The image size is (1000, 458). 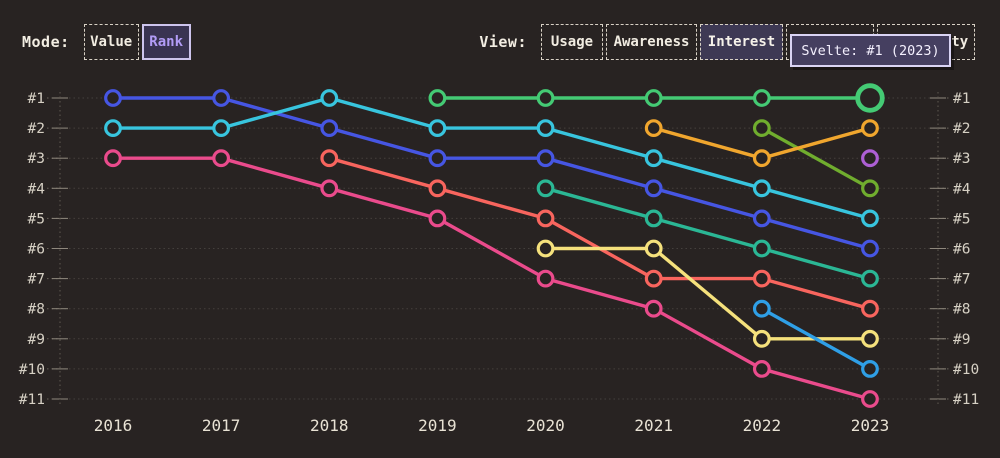 I want to click on rank-label-right-#4: #4, so click(x=962, y=189).